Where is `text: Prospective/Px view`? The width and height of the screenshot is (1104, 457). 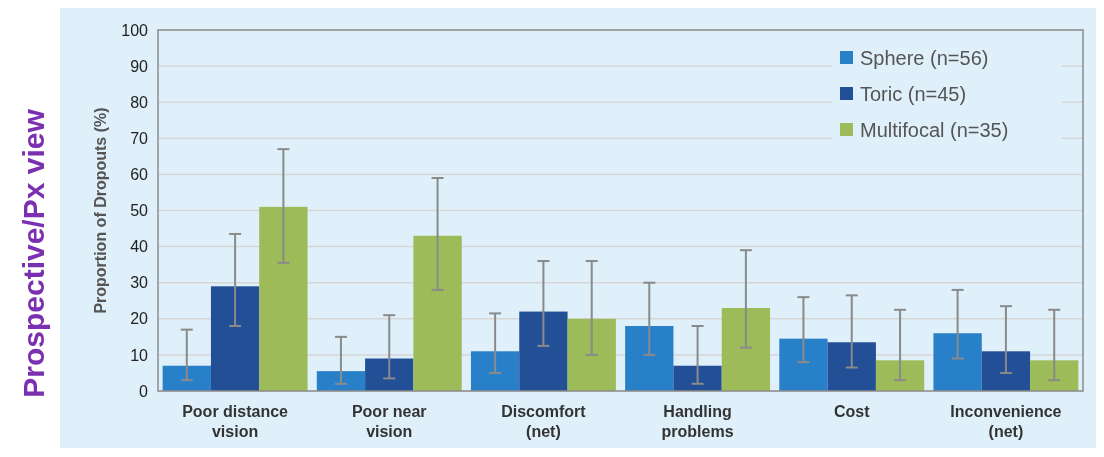 text: Prospective/Px view is located at coordinates (33, 253).